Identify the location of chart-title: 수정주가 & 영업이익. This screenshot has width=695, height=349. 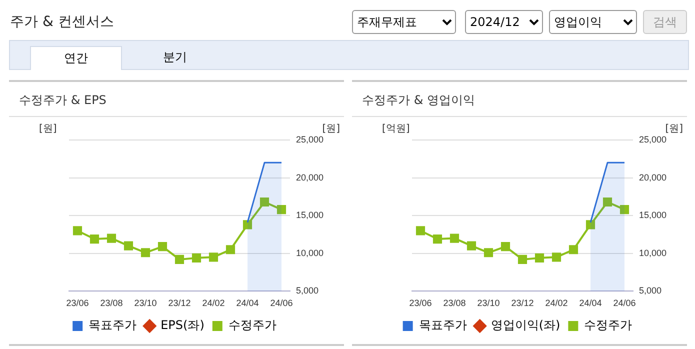
(418, 100).